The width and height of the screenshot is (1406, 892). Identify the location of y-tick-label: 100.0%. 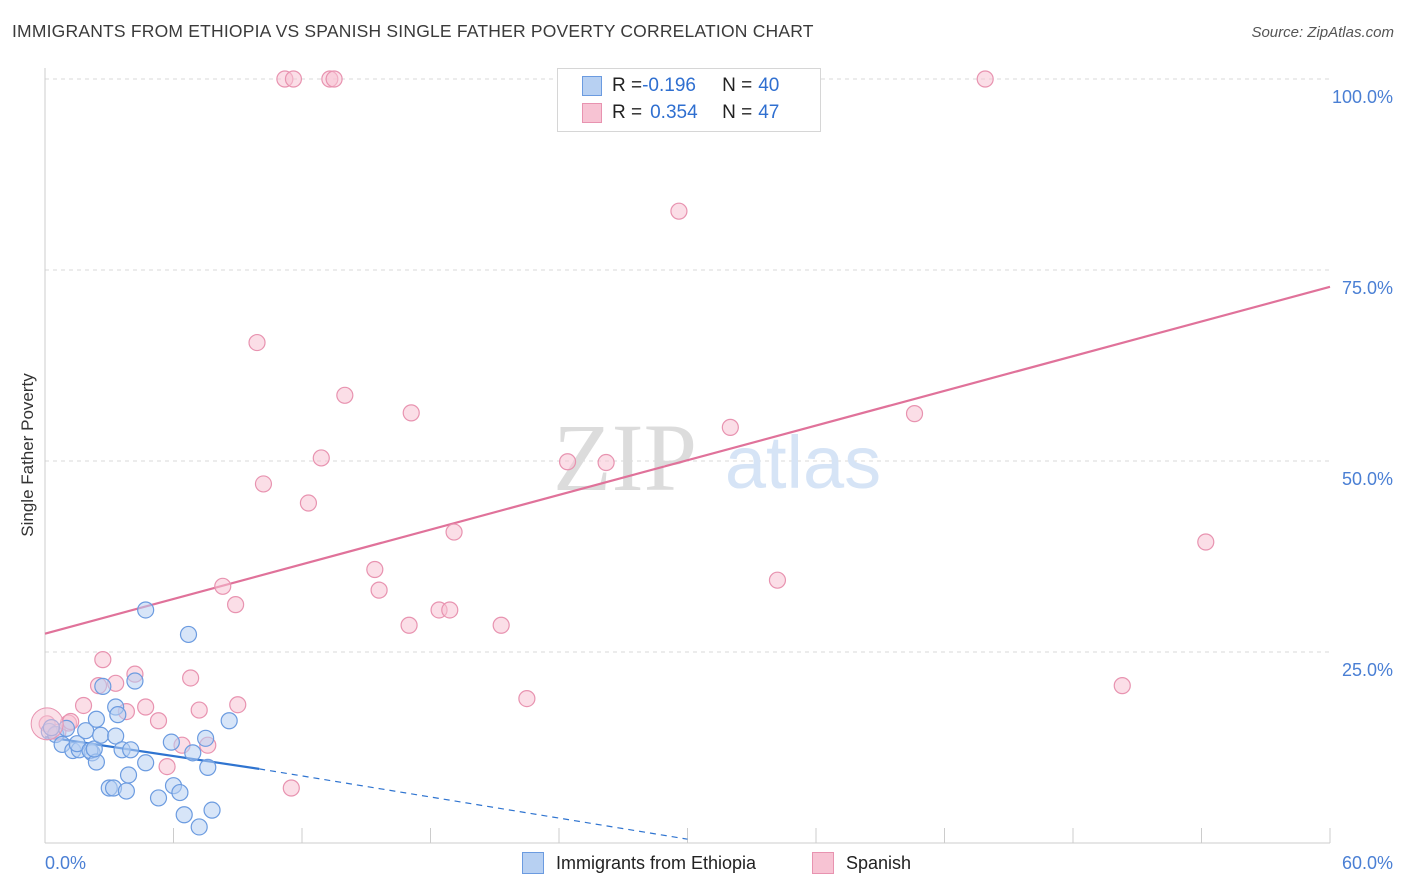
(1362, 97).